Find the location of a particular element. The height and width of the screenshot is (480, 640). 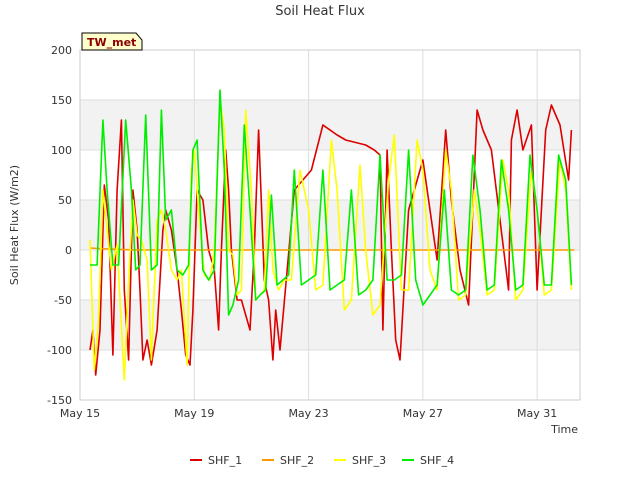

legend-label: SHF_3 is located at coordinates (369, 460).